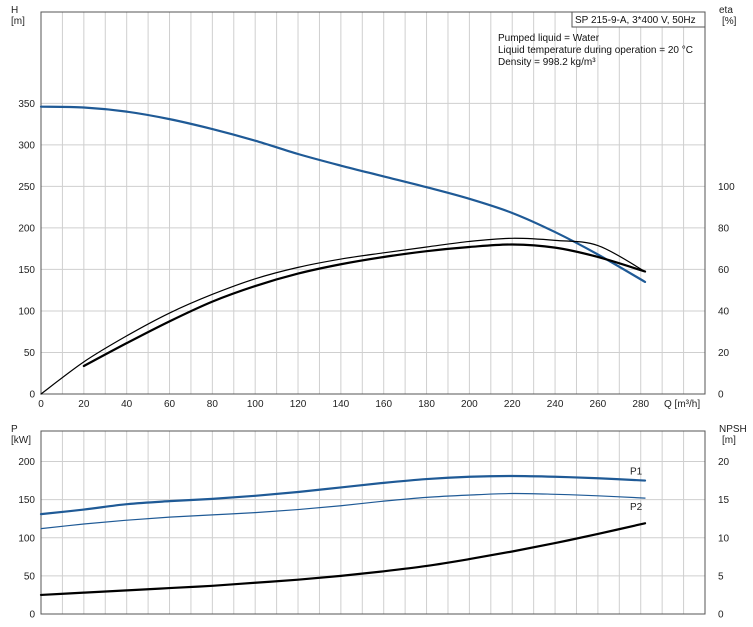 The height and width of the screenshot is (627, 753). Describe the element at coordinates (41, 404) in the screenshot. I see `x-tick-label: 0` at that location.